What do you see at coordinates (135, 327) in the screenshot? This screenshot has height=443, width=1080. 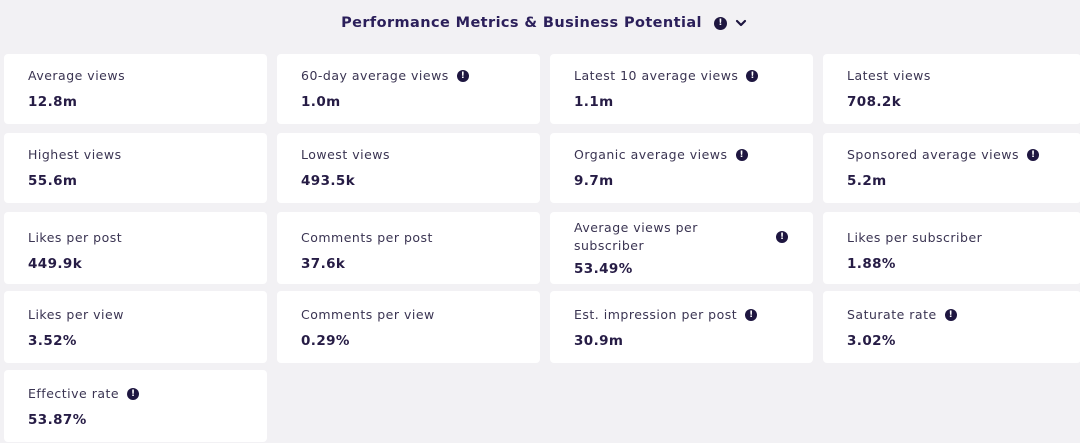 I see `metric-card-likes-per-view: Likes per view 3.52%` at bounding box center [135, 327].